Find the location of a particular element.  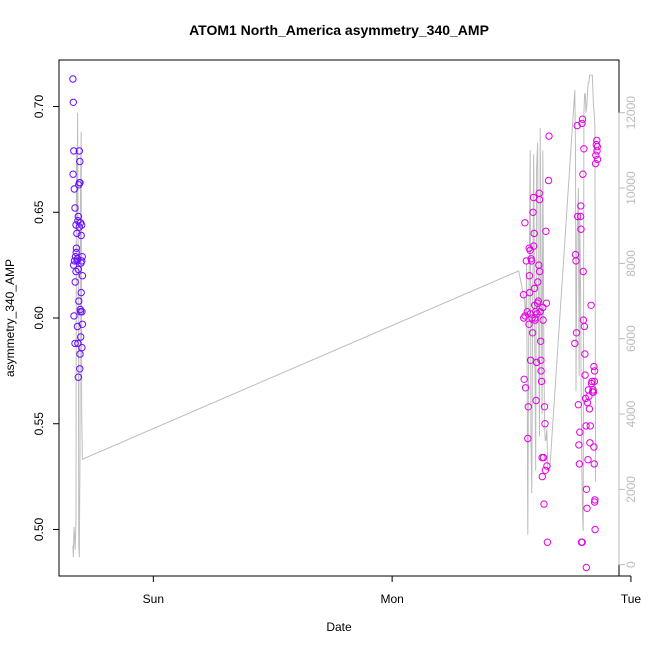

y-tick-label: 0.55 is located at coordinates (39, 424).